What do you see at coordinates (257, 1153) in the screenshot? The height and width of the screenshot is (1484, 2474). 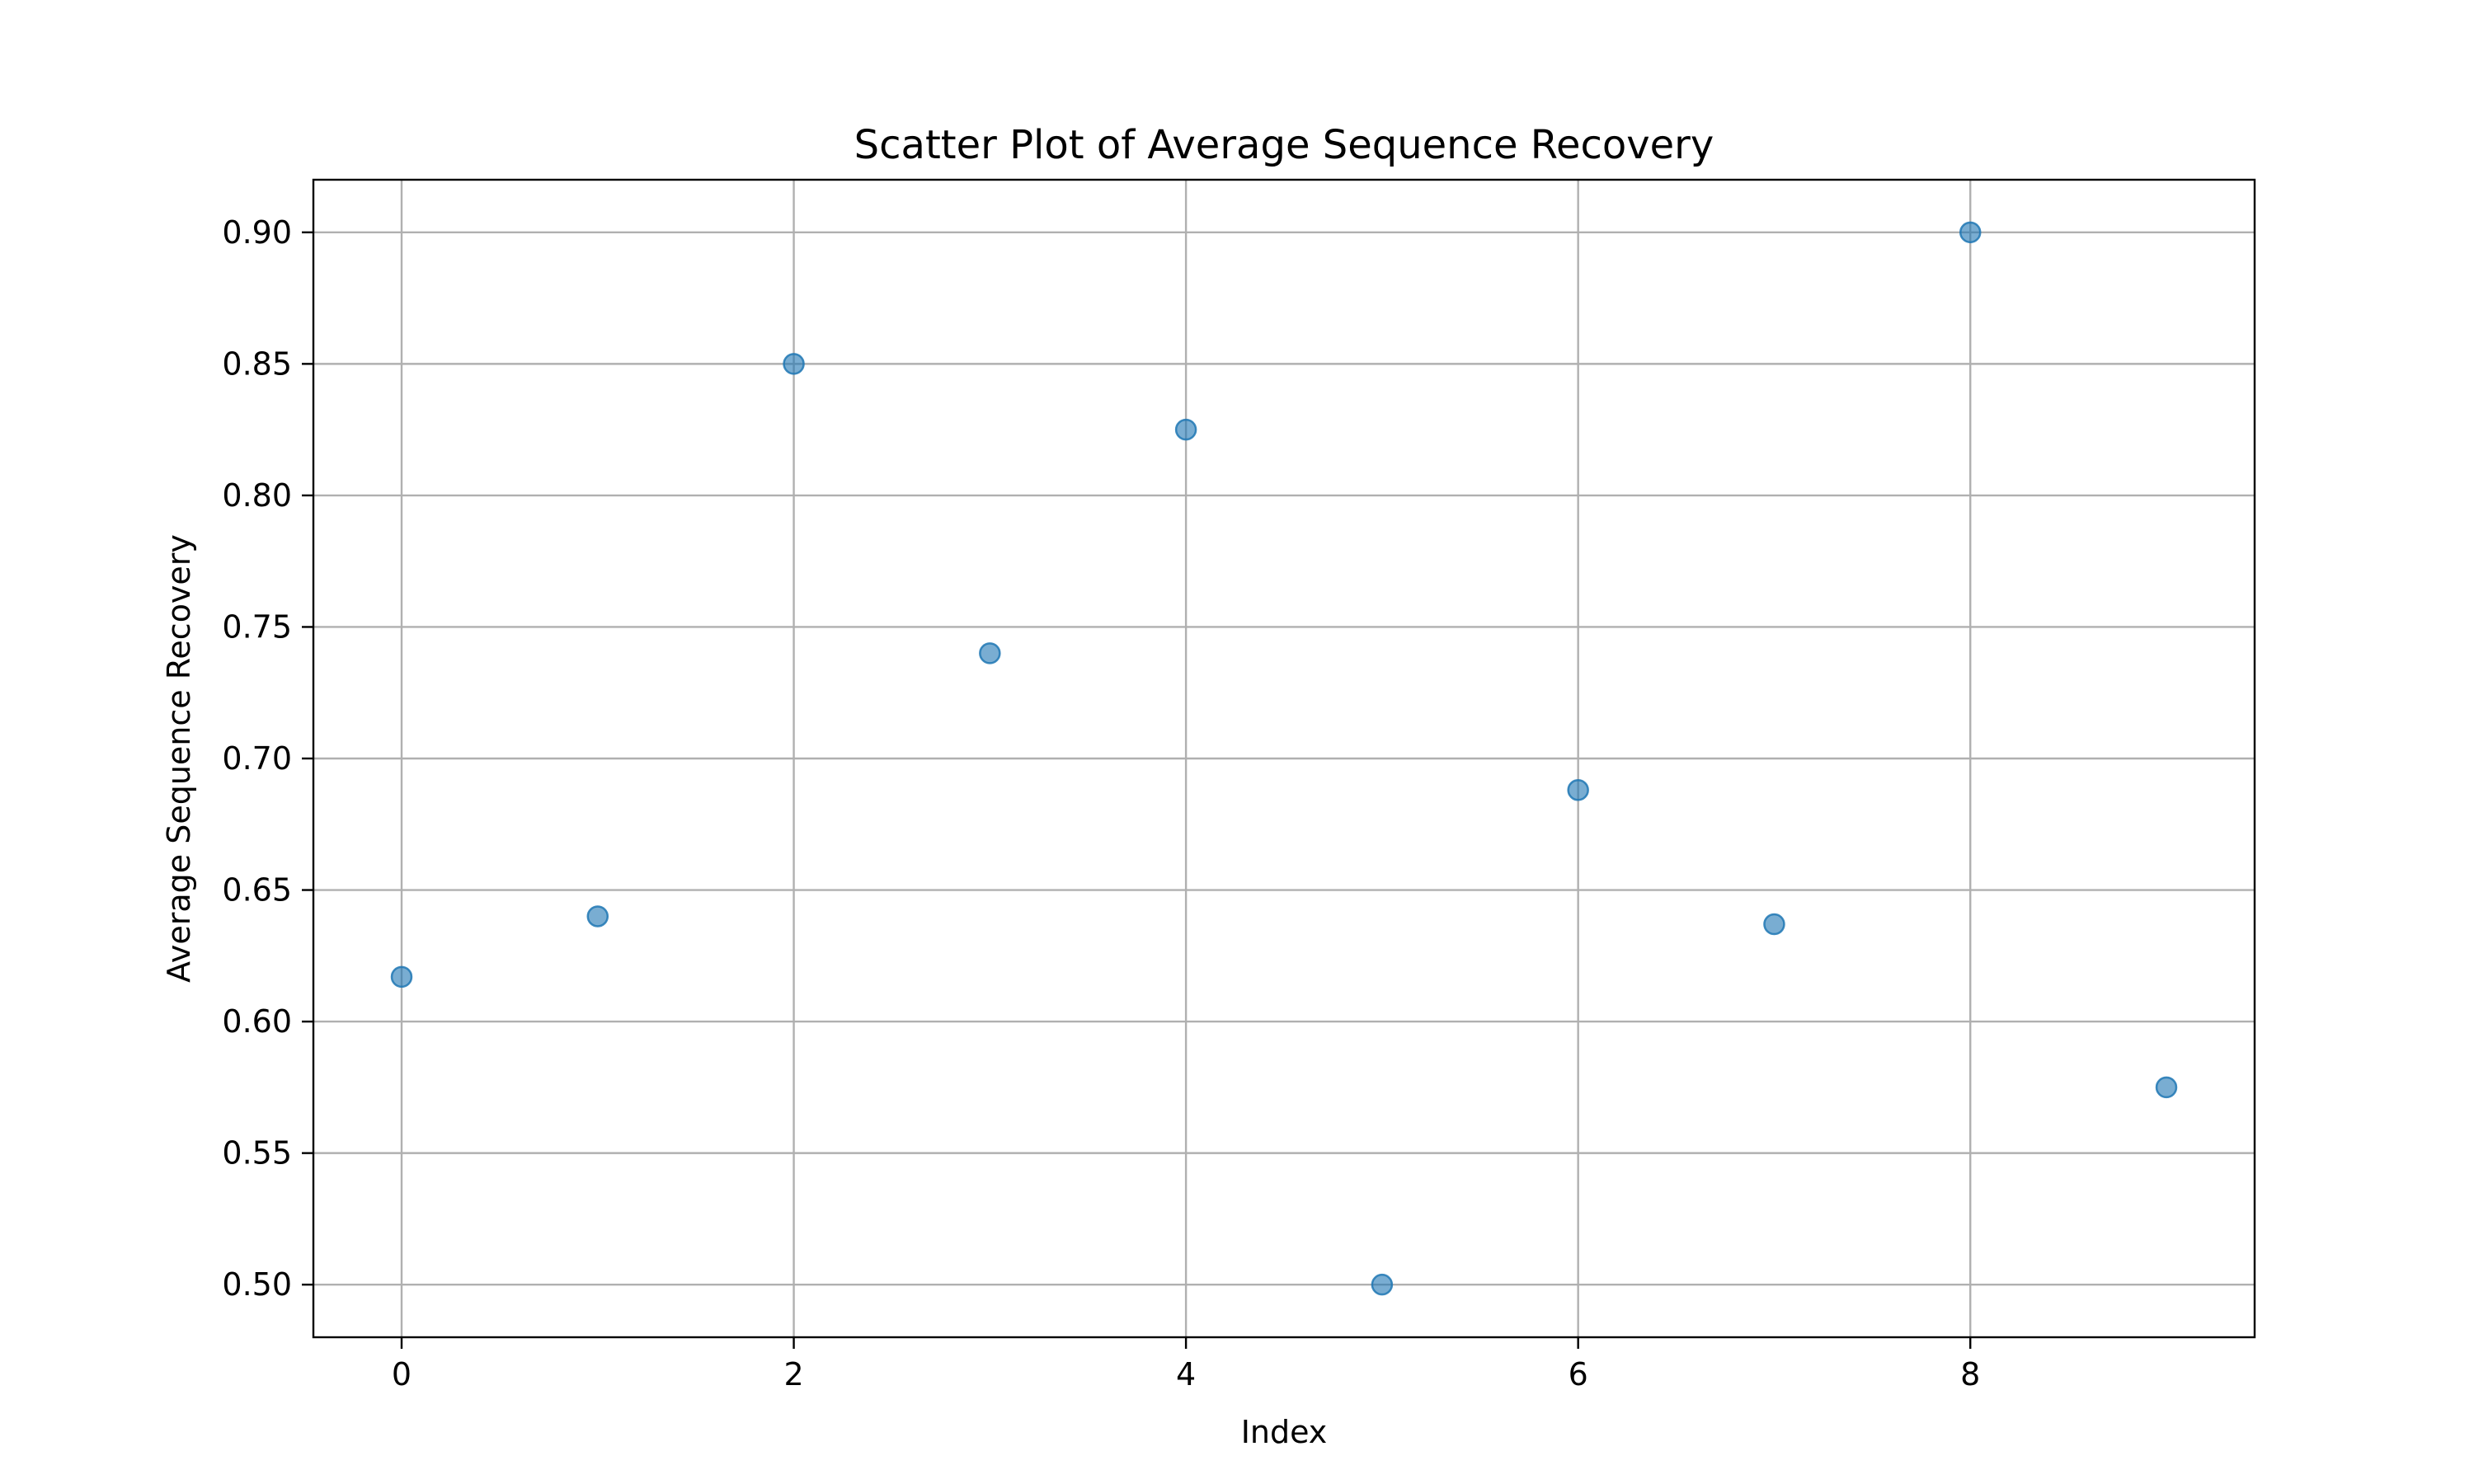 I see `y-tick-label: 0.55` at bounding box center [257, 1153].